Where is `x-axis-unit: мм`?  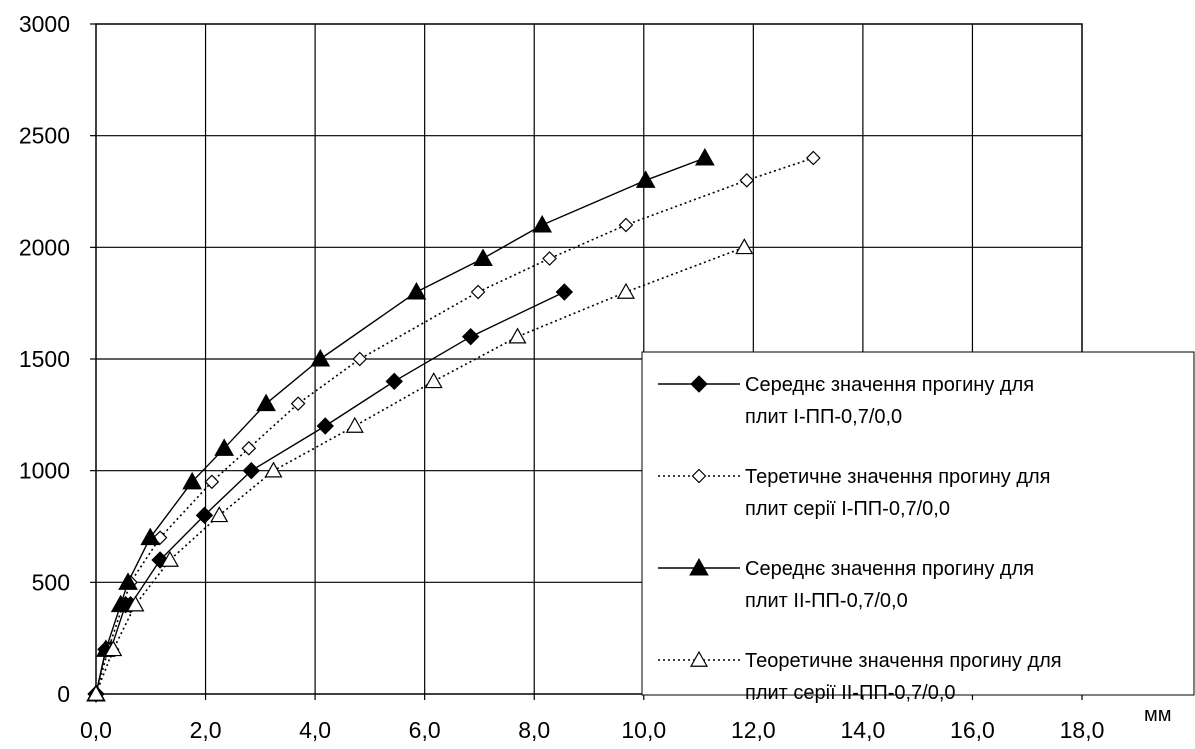
x-axis-unit: мм is located at coordinates (1158, 715).